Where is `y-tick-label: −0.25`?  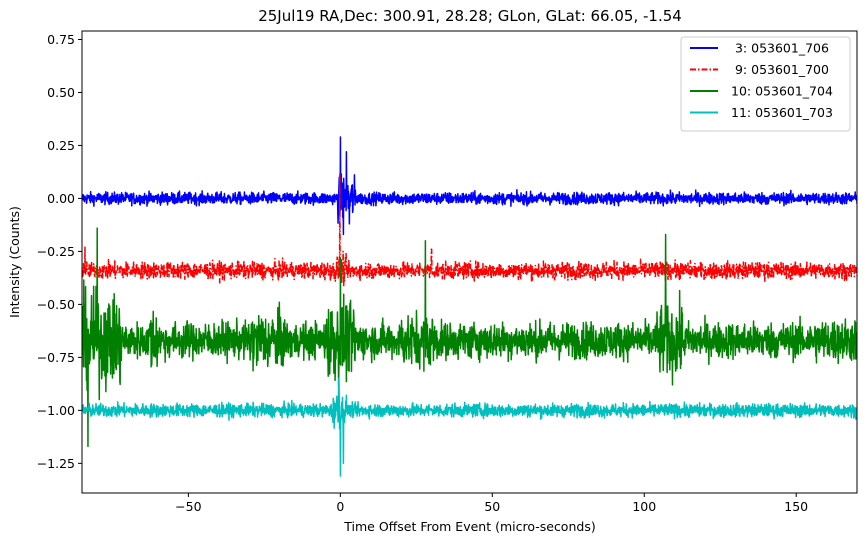 y-tick-label: −0.25 is located at coordinates (56, 251).